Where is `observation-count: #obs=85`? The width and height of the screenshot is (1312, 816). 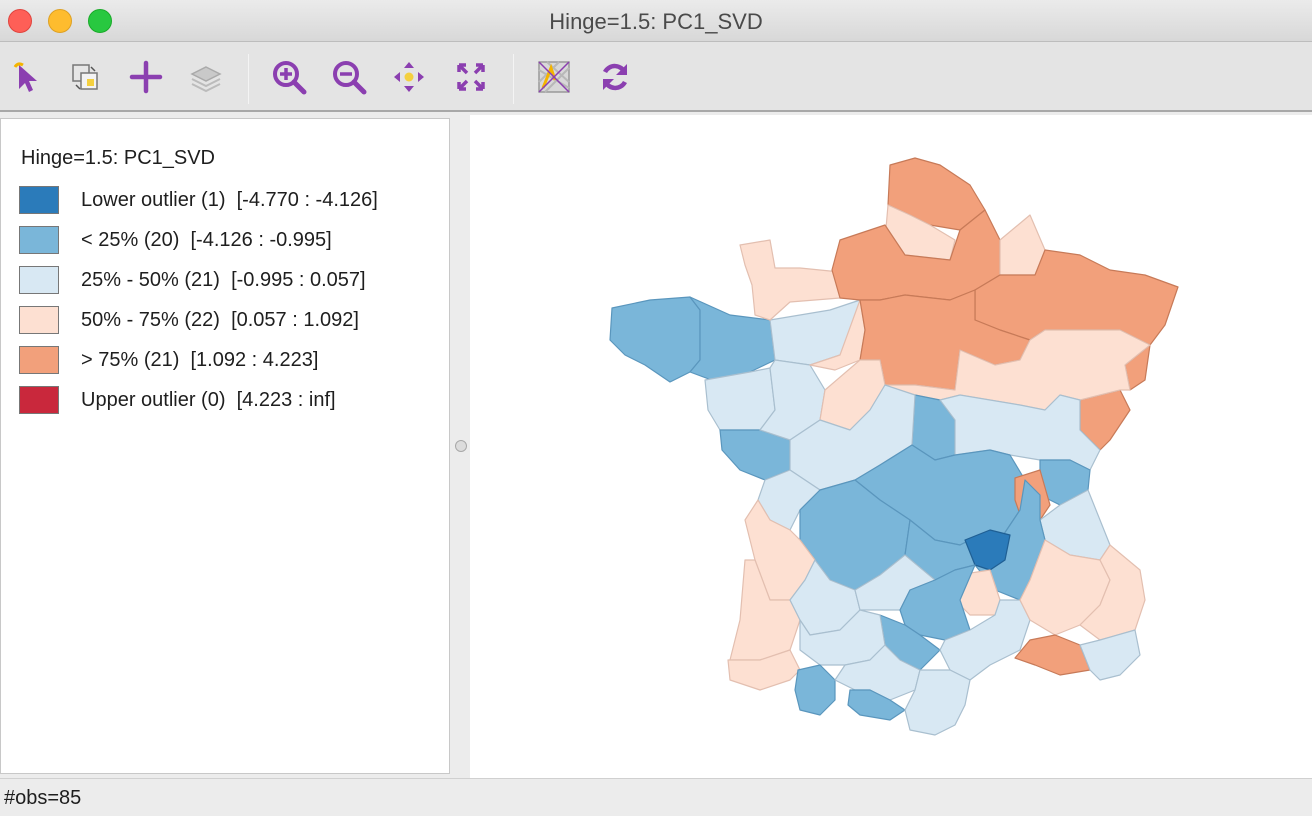 observation-count: #obs=85 is located at coordinates (43, 798).